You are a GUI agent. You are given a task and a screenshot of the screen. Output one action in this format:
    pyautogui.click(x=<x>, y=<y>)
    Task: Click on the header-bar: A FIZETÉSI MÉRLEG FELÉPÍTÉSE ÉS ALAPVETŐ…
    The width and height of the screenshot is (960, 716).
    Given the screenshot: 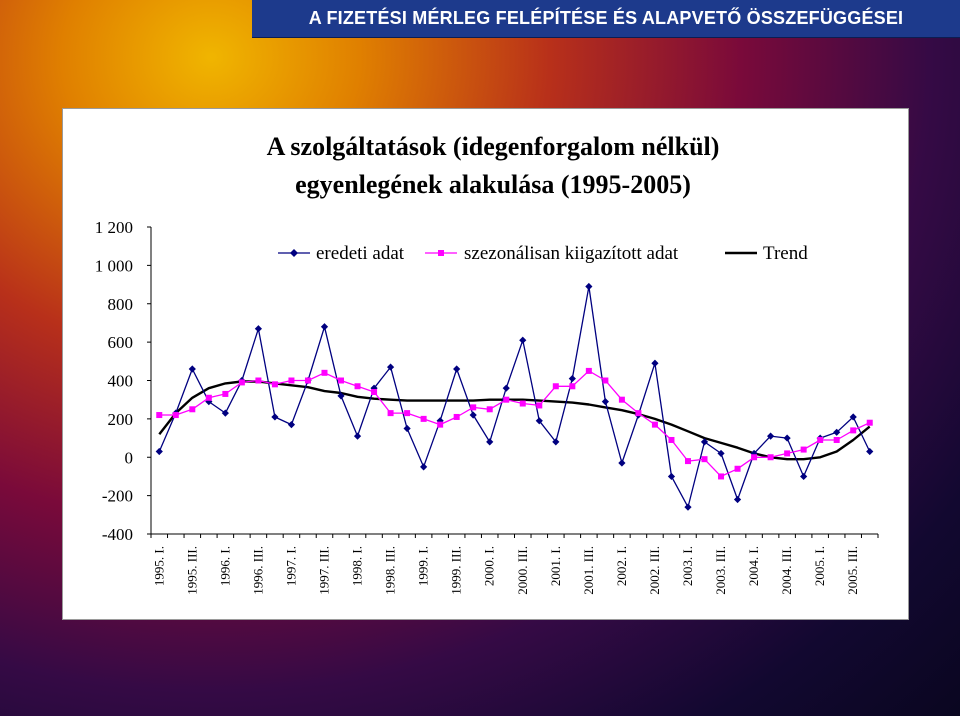 What is the action you would take?
    pyautogui.click(x=606, y=19)
    